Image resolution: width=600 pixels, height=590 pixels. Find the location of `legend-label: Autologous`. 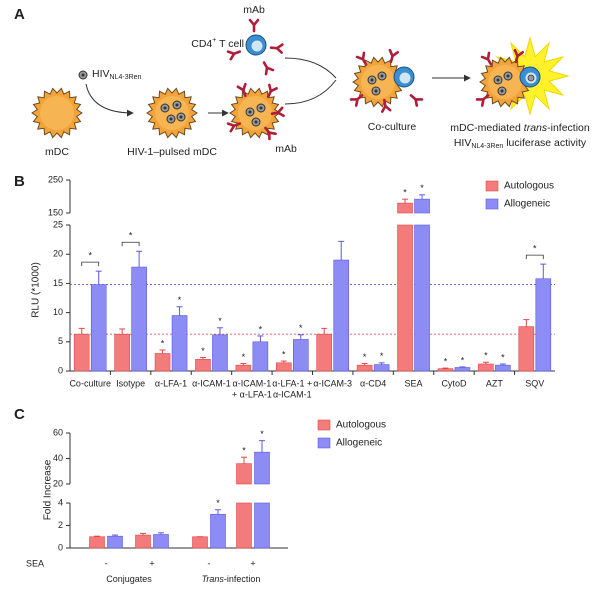

legend-label: Autologous is located at coordinates (361, 425).